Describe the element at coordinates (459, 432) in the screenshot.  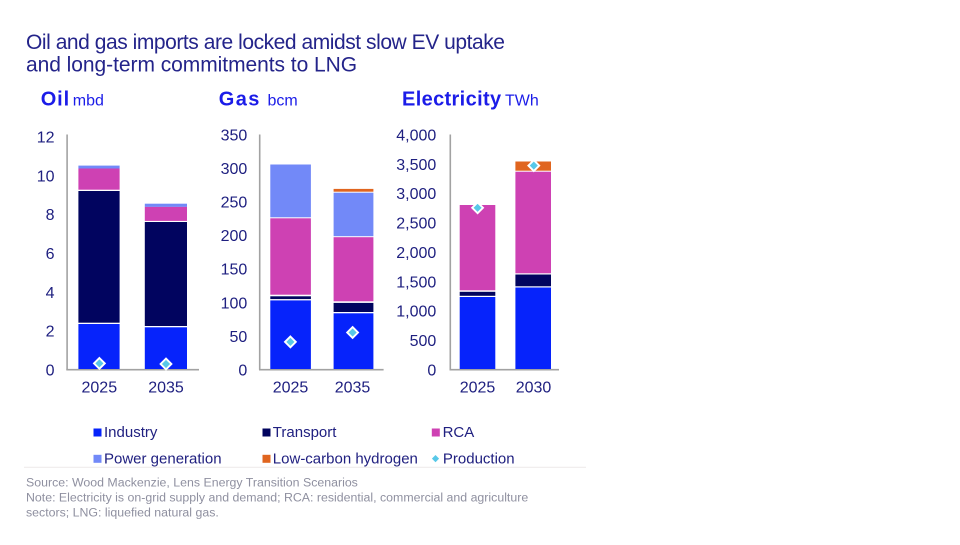
I see `svg-text: RCA` at that location.